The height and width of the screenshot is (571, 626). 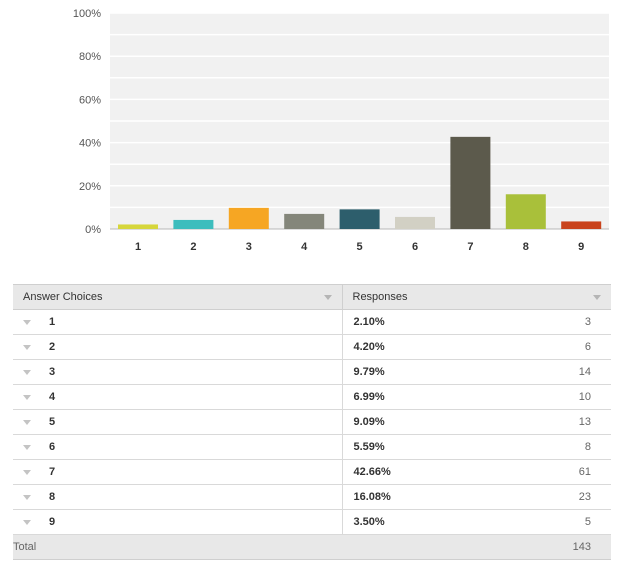 What do you see at coordinates (369, 322) in the screenshot?
I see `response-percent: 2.10%` at bounding box center [369, 322].